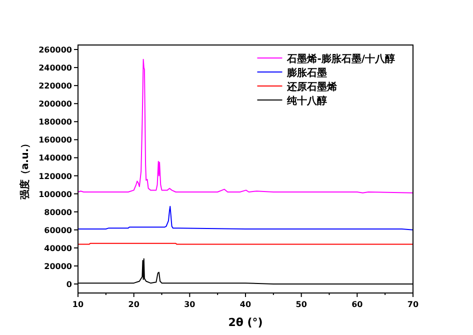 The image size is (473, 335). I want to click on y-tick-label: 20000, so click(58, 266).